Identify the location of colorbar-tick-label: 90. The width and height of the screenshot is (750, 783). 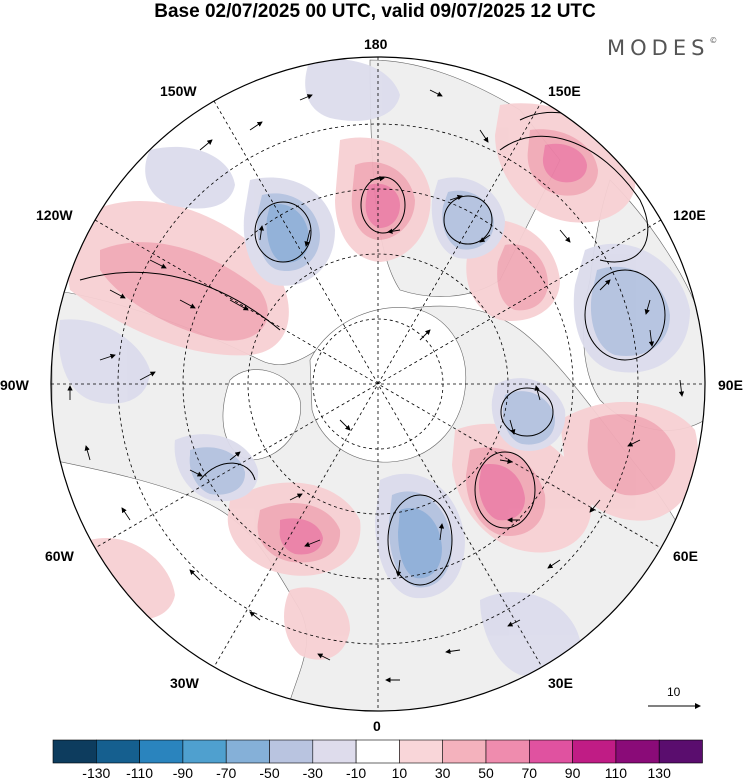
(572, 773).